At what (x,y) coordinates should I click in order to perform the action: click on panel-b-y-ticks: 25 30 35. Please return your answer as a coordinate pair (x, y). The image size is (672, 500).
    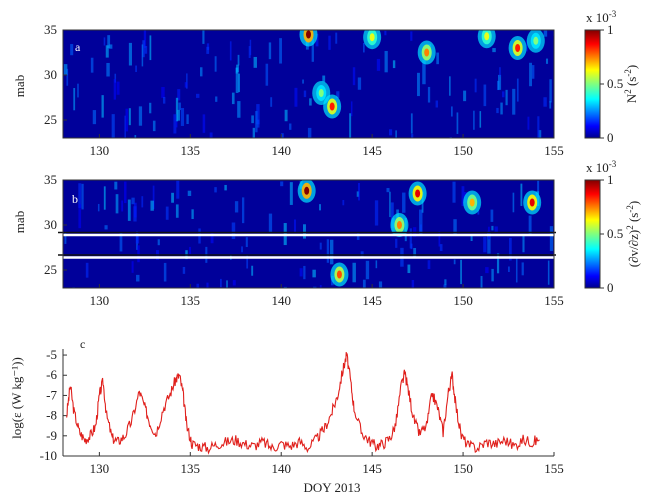
    Looking at the image, I should click on (55, 224).